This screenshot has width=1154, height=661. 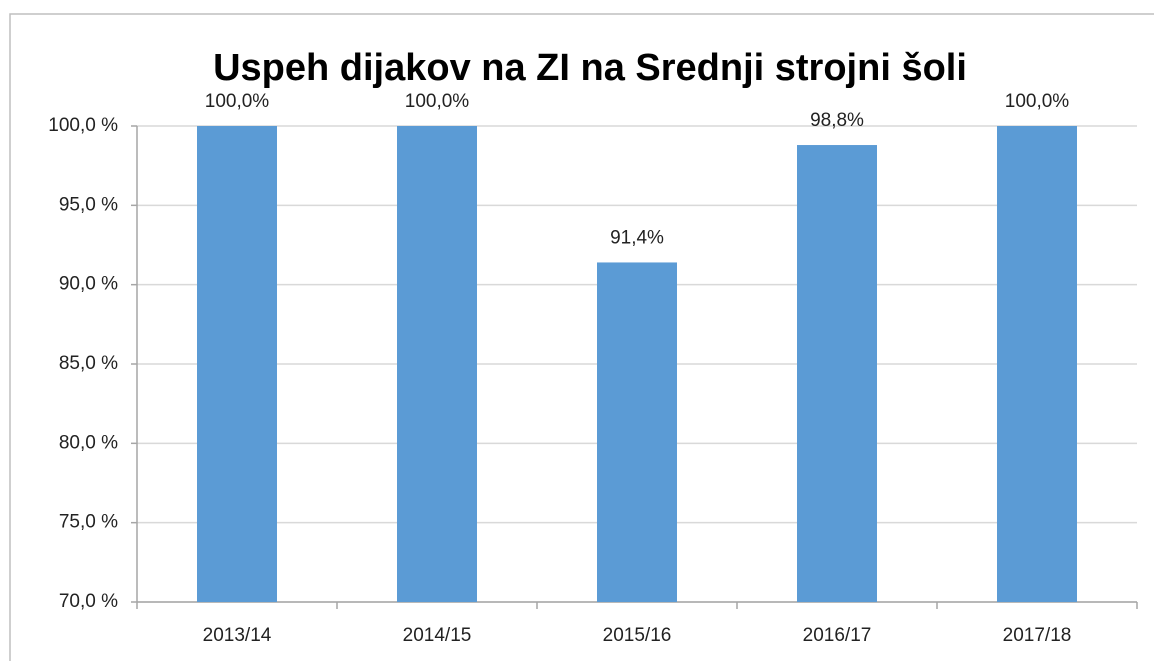 What do you see at coordinates (88, 442) in the screenshot?
I see `y-tick-label: 80,0 %` at bounding box center [88, 442].